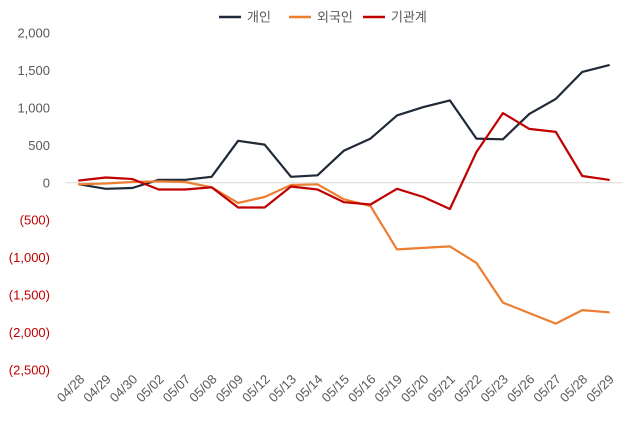 The height and width of the screenshot is (426, 636). What do you see at coordinates (309, 389) in the screenshot?
I see `x-tick-label: 05/14` at bounding box center [309, 389].